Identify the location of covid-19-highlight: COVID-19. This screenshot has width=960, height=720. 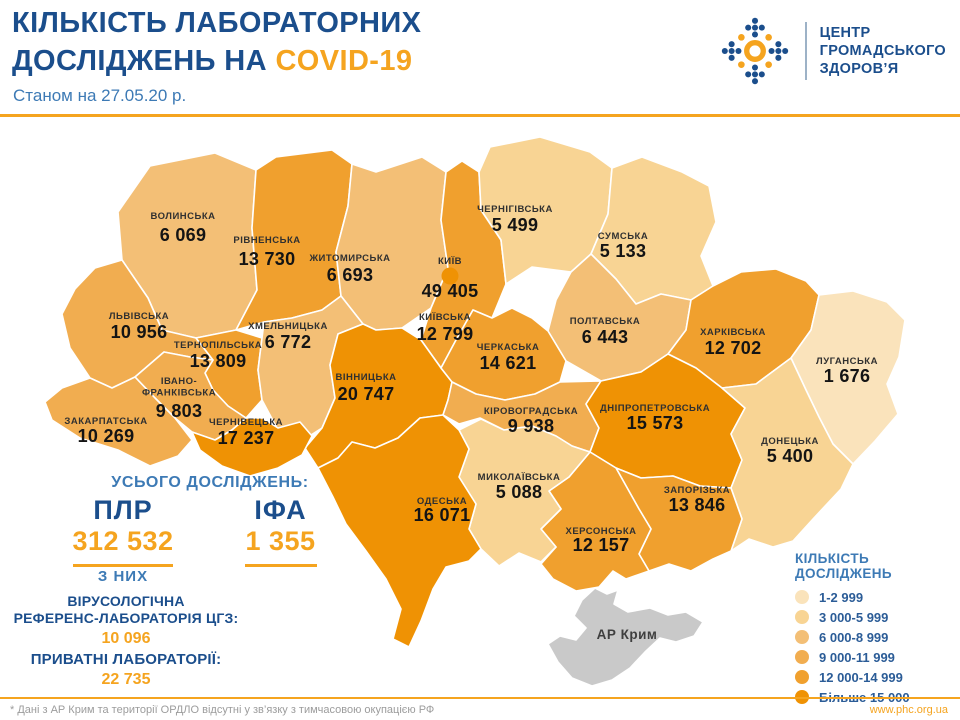
(344, 61).